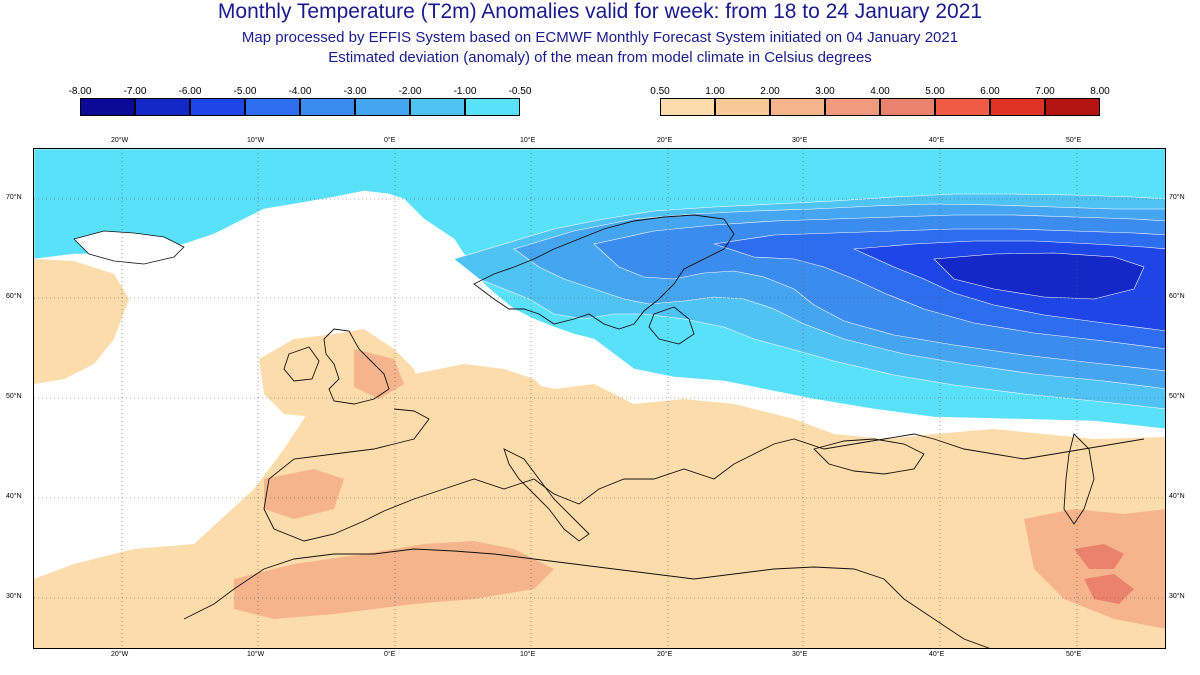 Image resolution: width=1200 pixels, height=675 pixels. Describe the element at coordinates (1045, 91) in the screenshot. I see `warm-scale-label: 7.00` at that location.